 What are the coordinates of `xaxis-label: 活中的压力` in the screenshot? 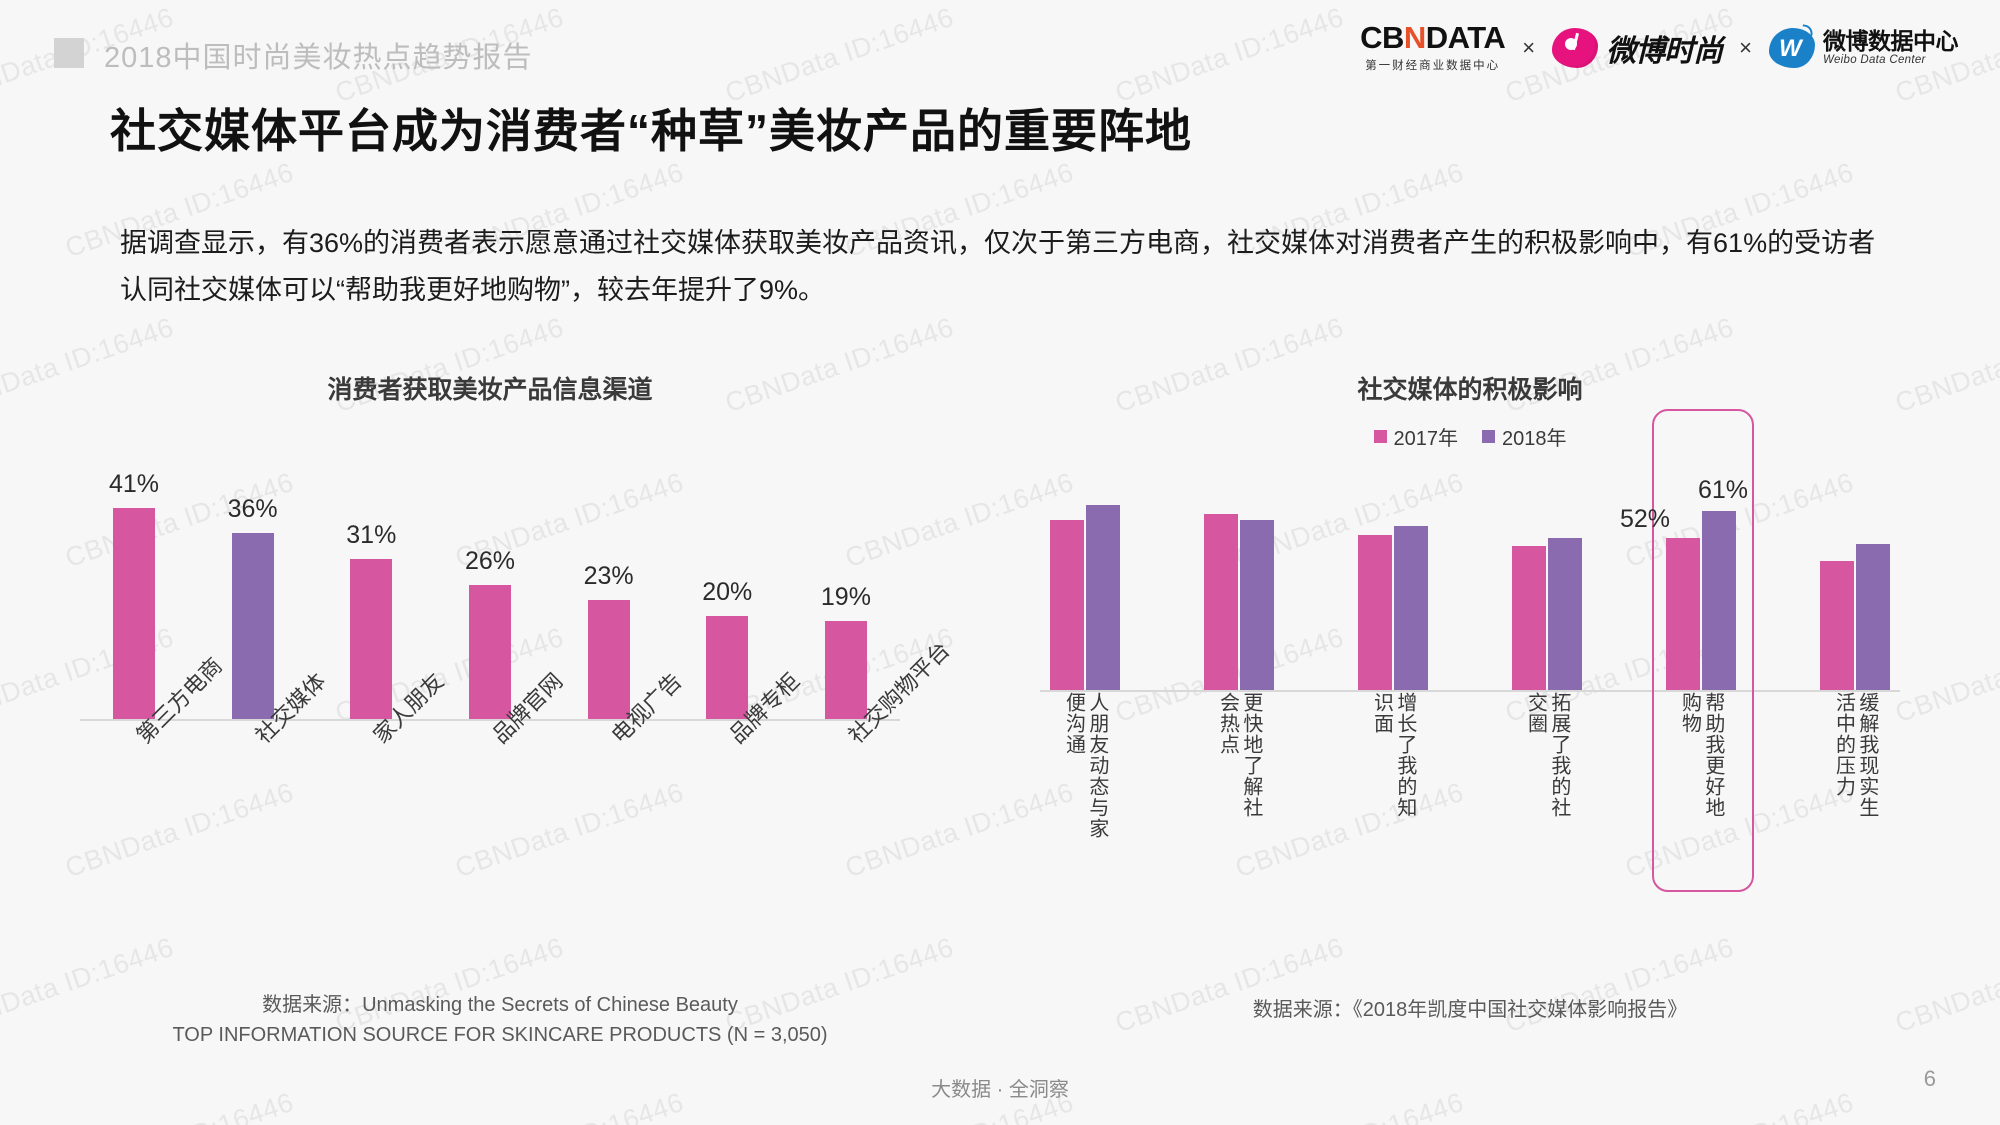 It's located at (1843, 744).